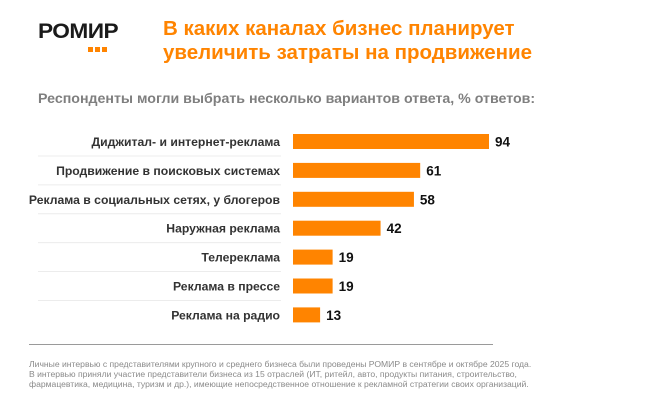 The width and height of the screenshot is (653, 417). I want to click on title-line-1: В каких каналах бизнес планирует, so click(339, 28).